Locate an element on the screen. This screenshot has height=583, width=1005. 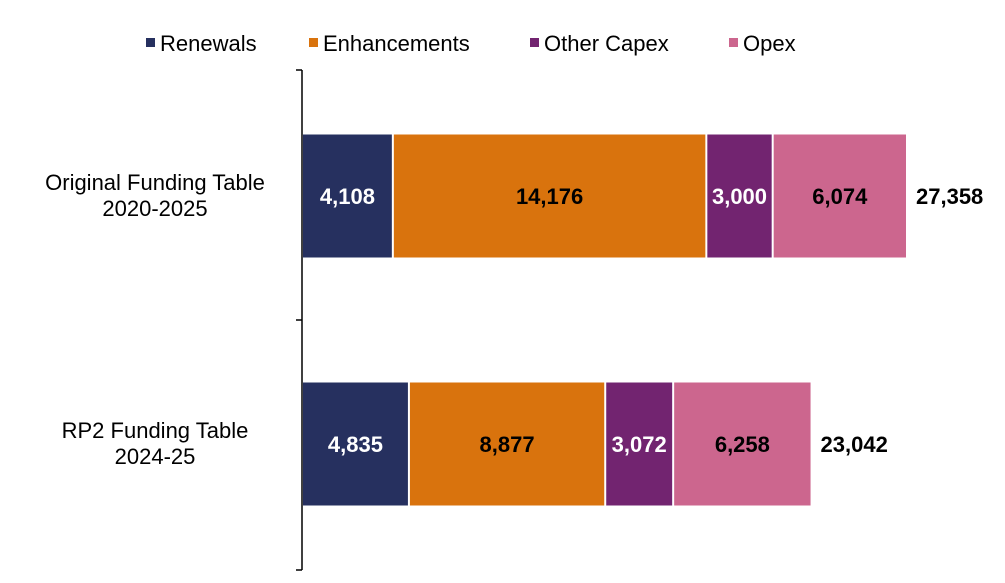
value-label-opex-2: 6,258 is located at coordinates (742, 444).